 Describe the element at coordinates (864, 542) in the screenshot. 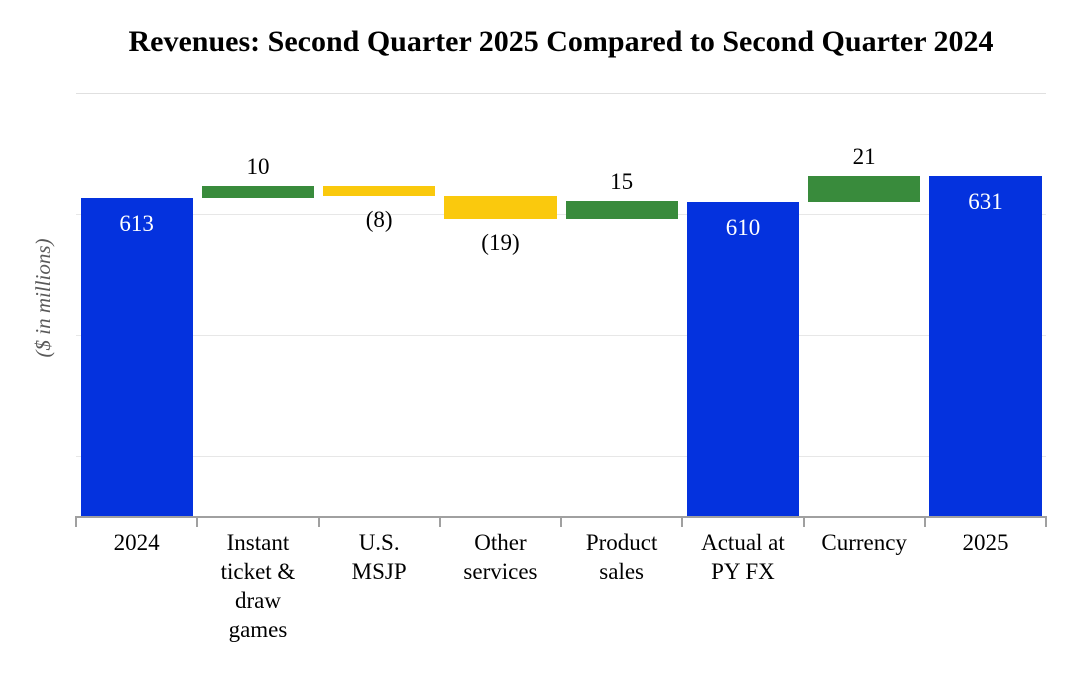

I see `x-axis-category-label-currency: Currency` at that location.